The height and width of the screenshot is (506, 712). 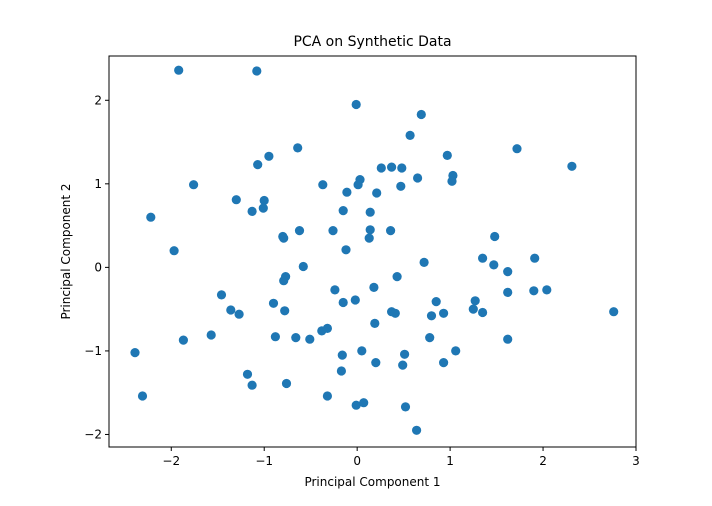 What do you see at coordinates (93, 351) in the screenshot?
I see `y-tick-label: −1` at bounding box center [93, 351].